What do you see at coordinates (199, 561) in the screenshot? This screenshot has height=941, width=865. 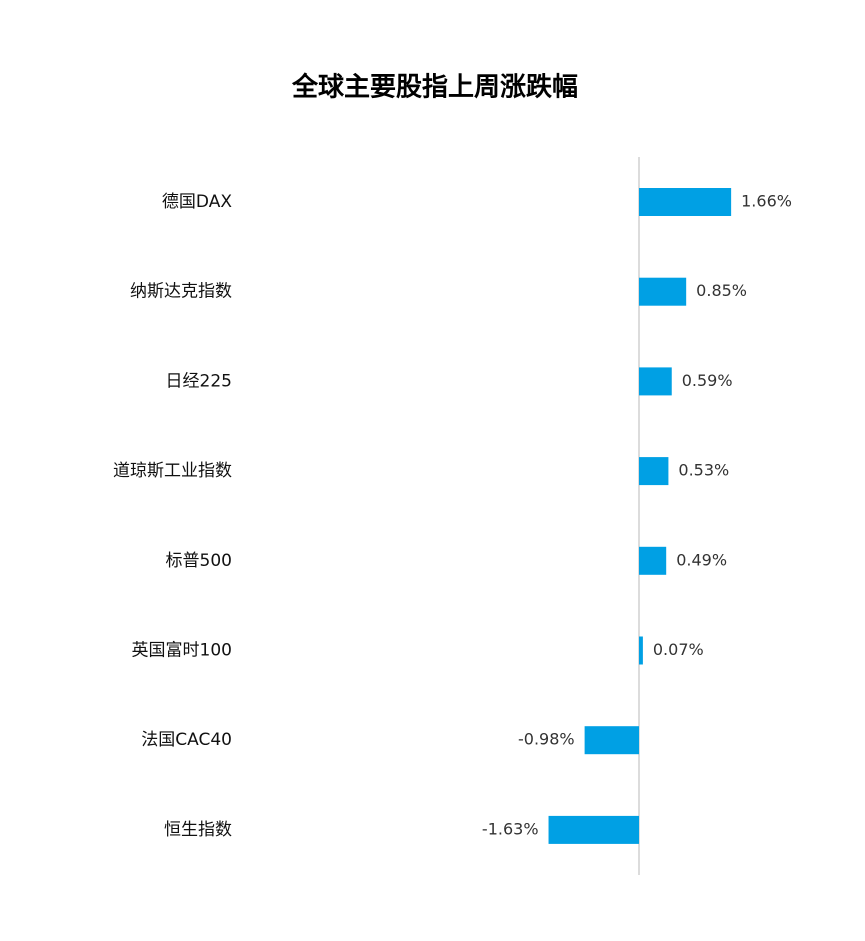 I see `category-label: 标普500` at bounding box center [199, 561].